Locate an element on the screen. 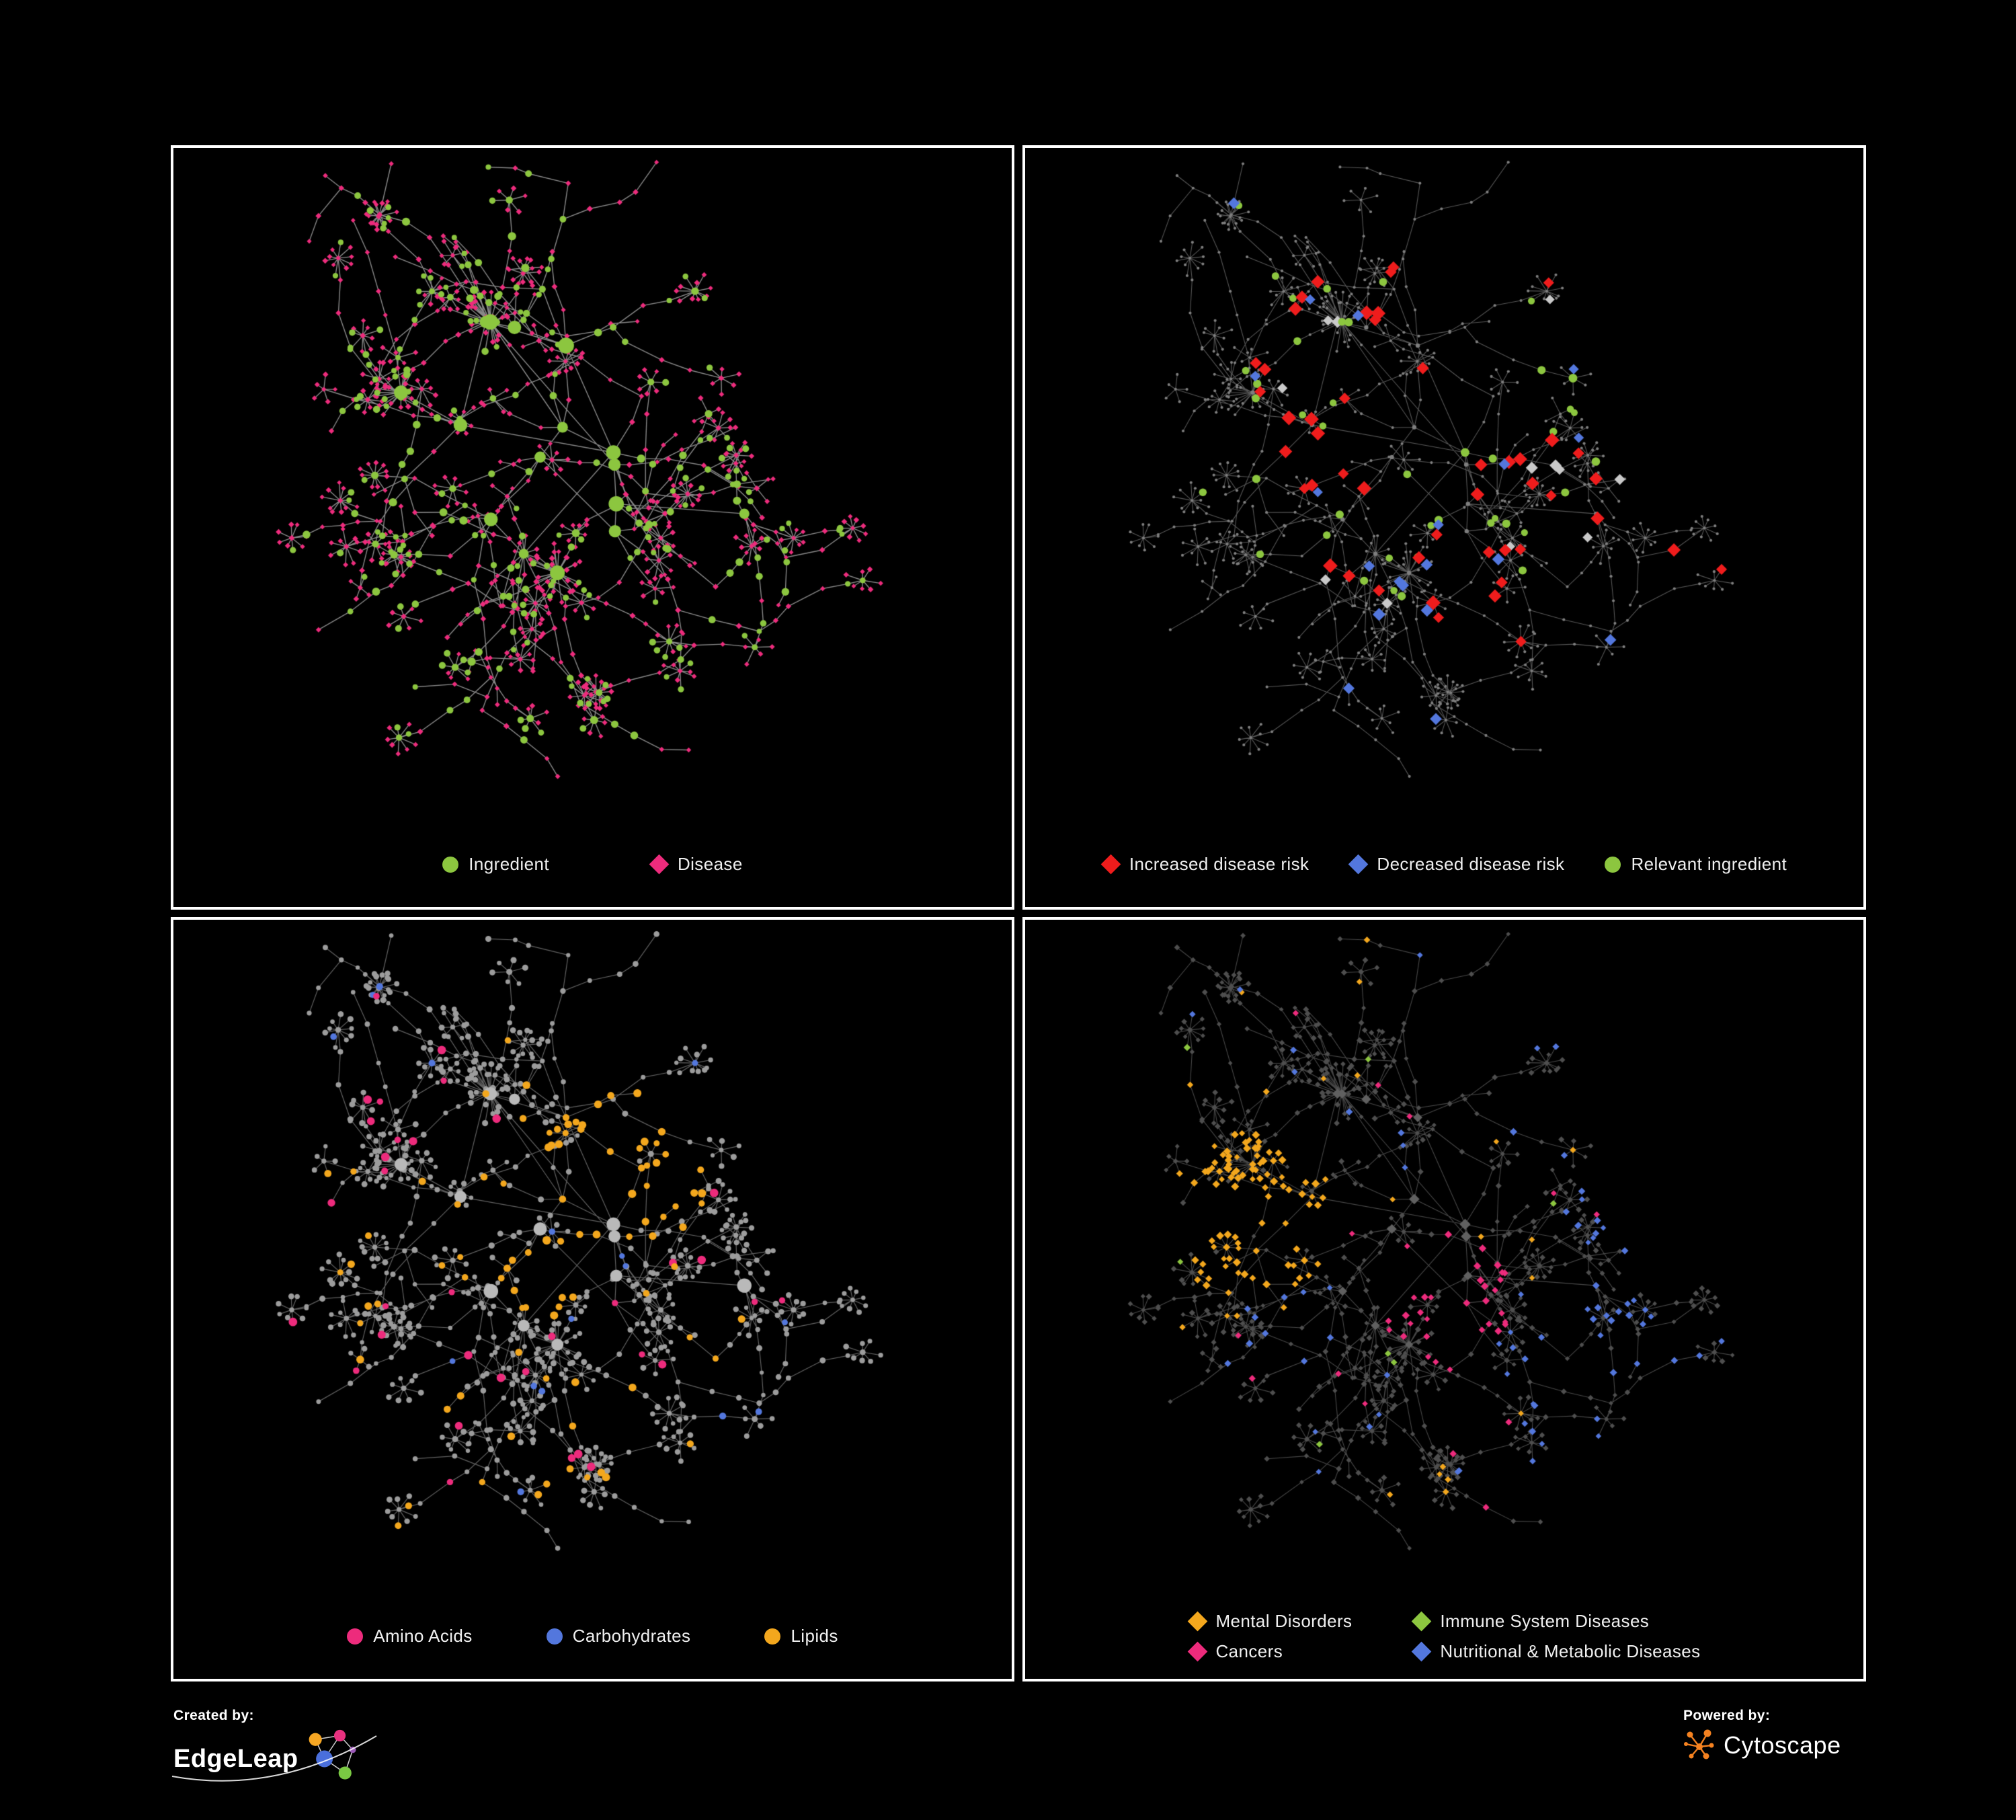  legend-item-amino-acids: Amino Acids is located at coordinates (409, 1636).